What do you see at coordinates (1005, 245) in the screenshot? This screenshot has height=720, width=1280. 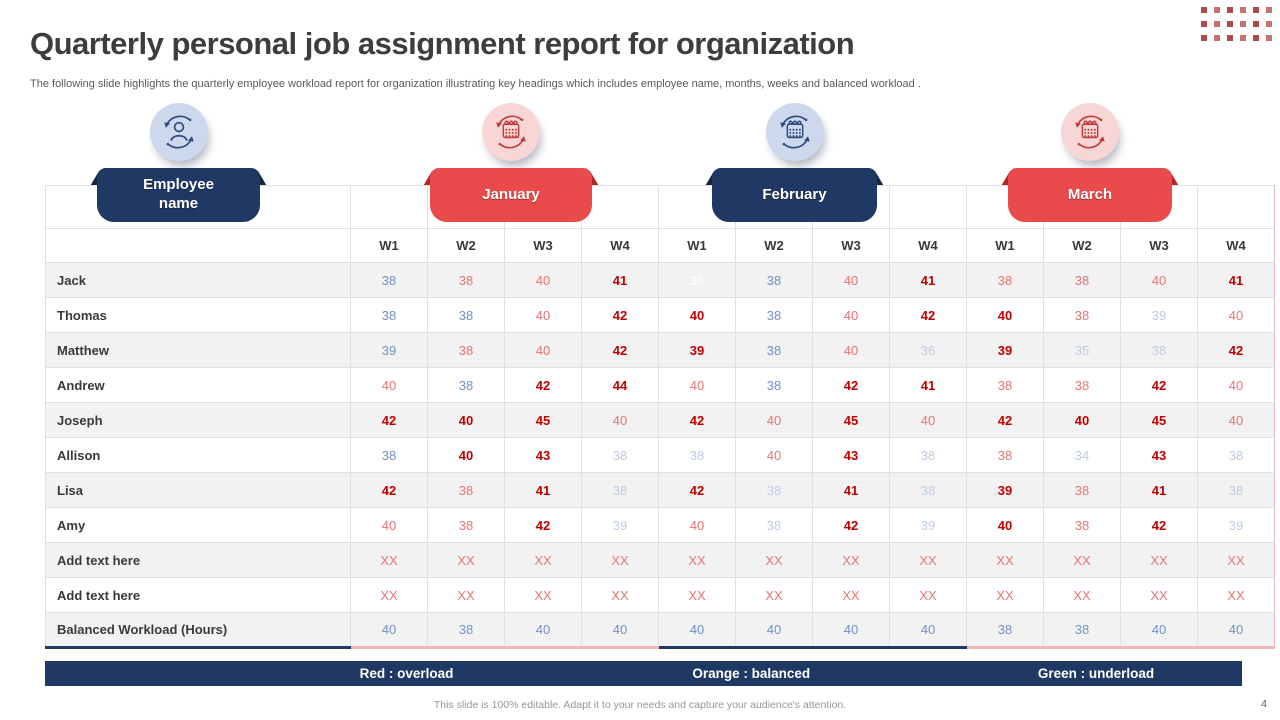 I see `week-header: W1` at bounding box center [1005, 245].